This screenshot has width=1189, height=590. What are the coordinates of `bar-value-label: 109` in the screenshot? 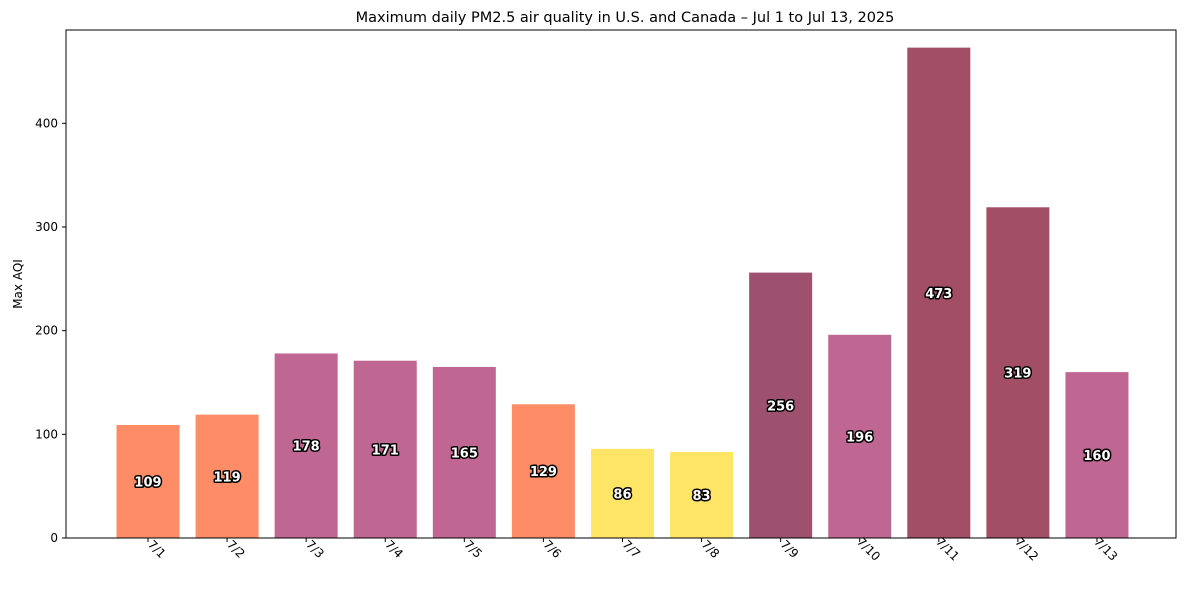 It's located at (147, 482).